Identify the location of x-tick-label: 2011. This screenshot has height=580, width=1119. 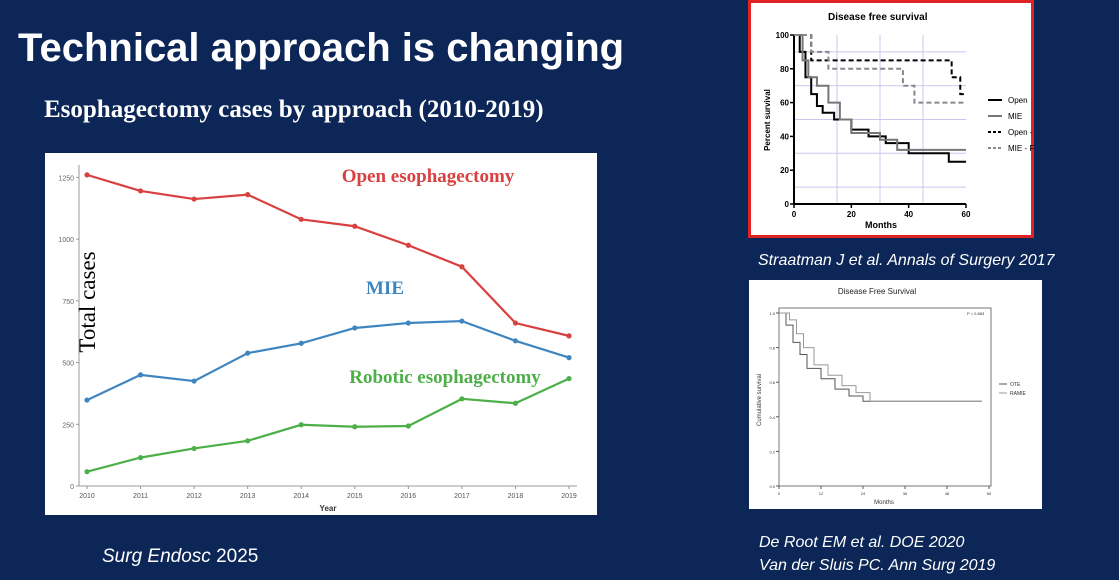
(140, 496).